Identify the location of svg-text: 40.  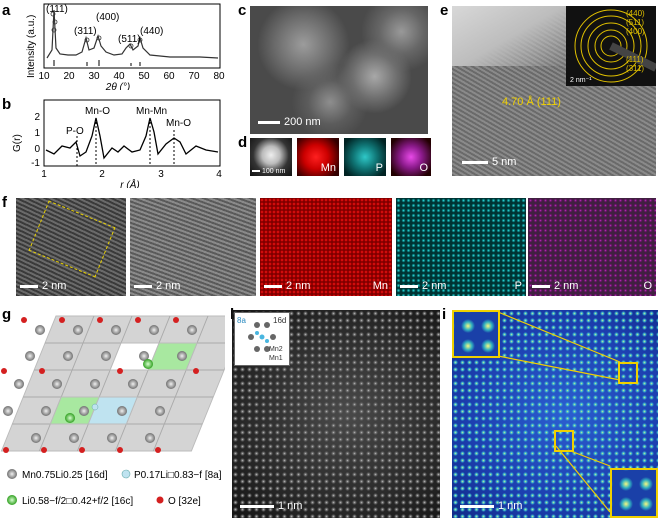
(119, 76).